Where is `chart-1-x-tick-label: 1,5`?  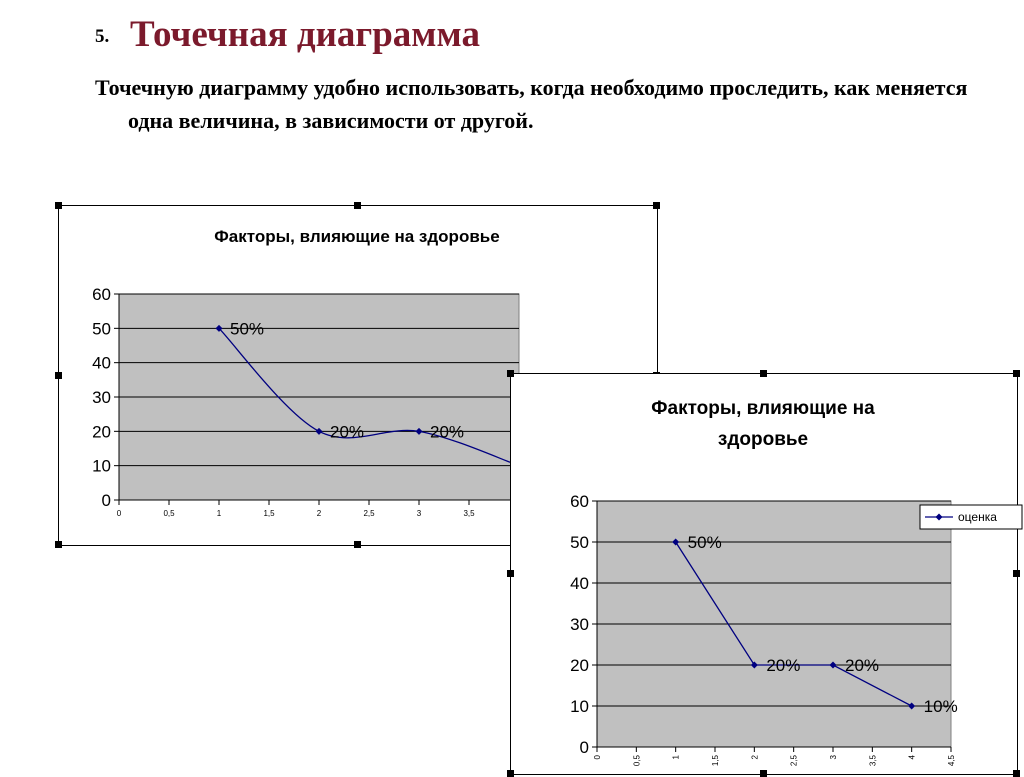 chart-1-x-tick-label: 1,5 is located at coordinates (269, 513).